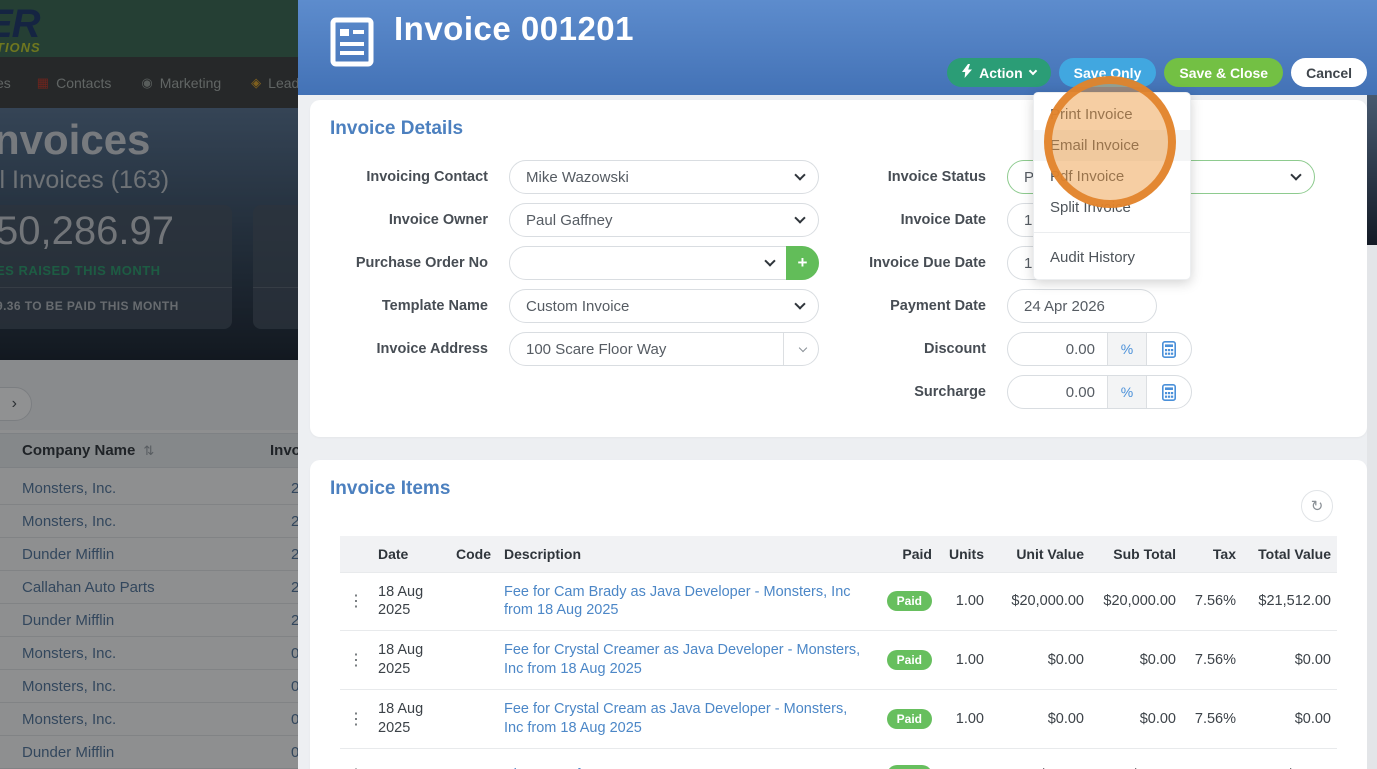  What do you see at coordinates (964, 554) in the screenshot?
I see `column-units: Units` at bounding box center [964, 554].